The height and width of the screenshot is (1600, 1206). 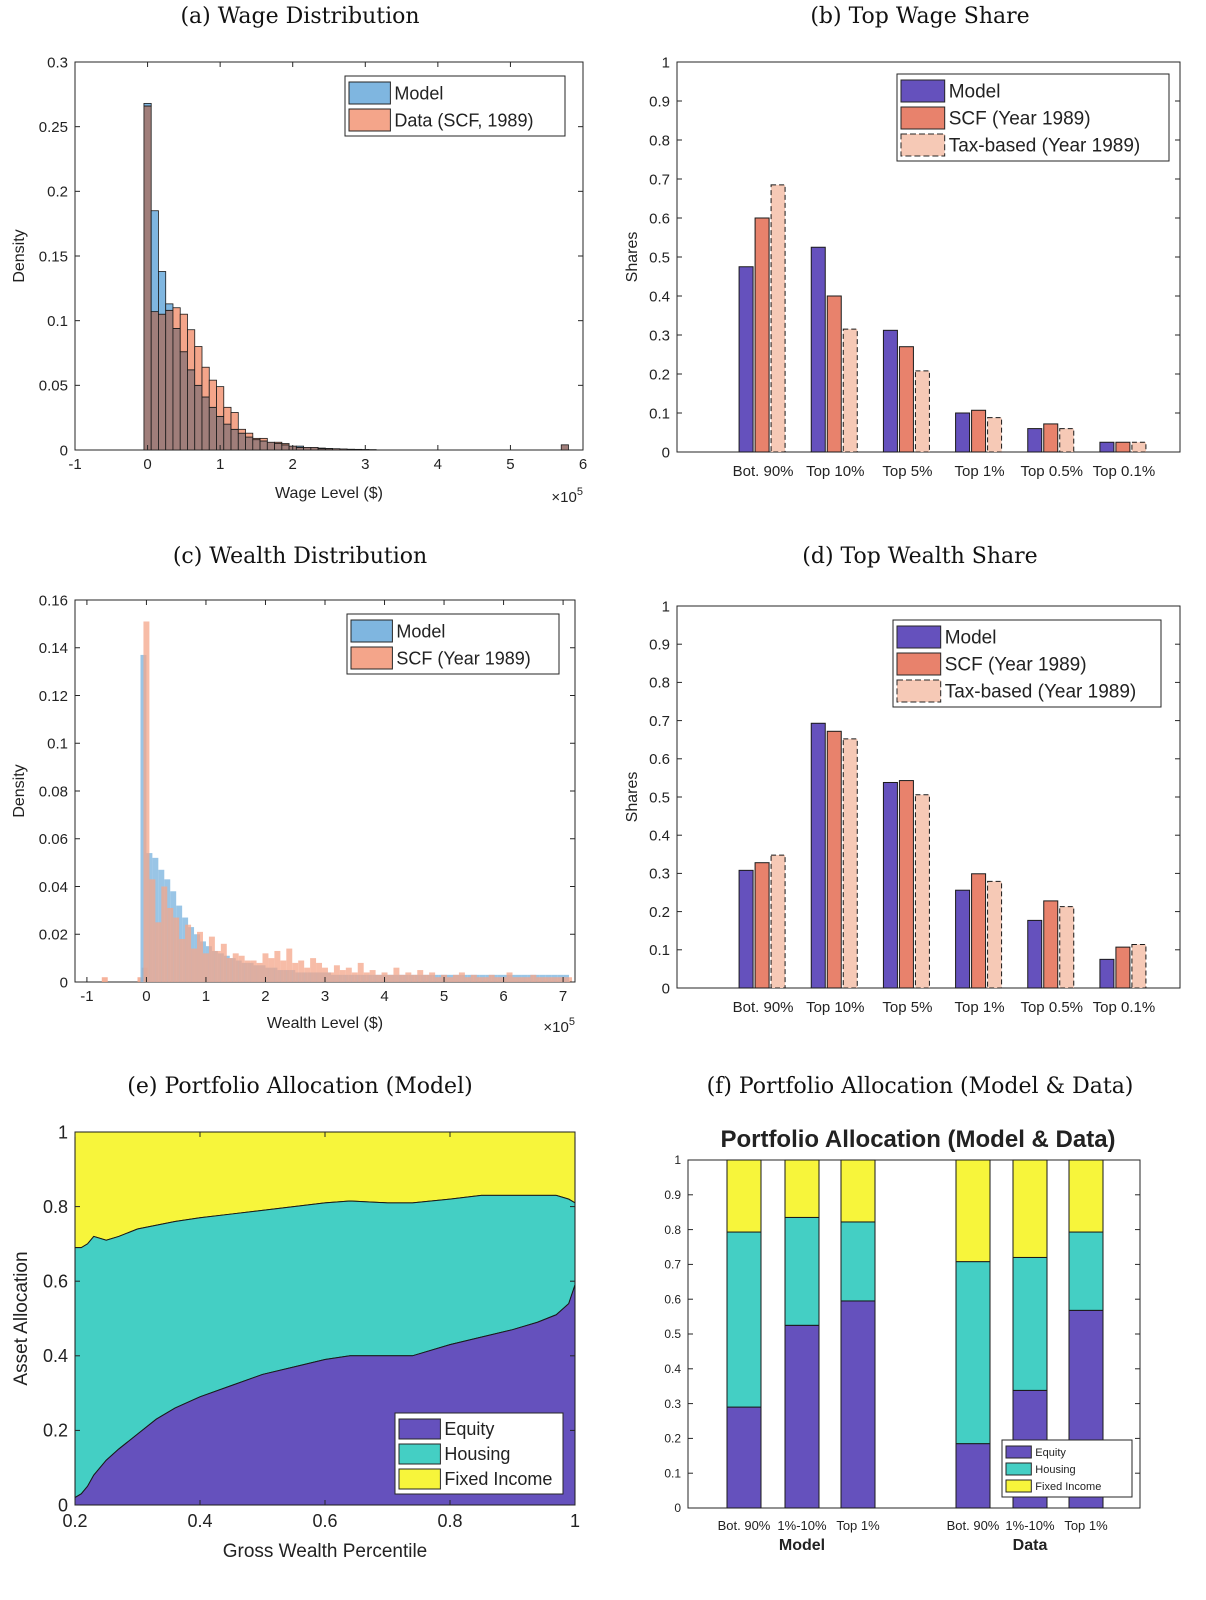 I want to click on chart-top-wage-share-legend-label: Model, so click(x=975, y=91).